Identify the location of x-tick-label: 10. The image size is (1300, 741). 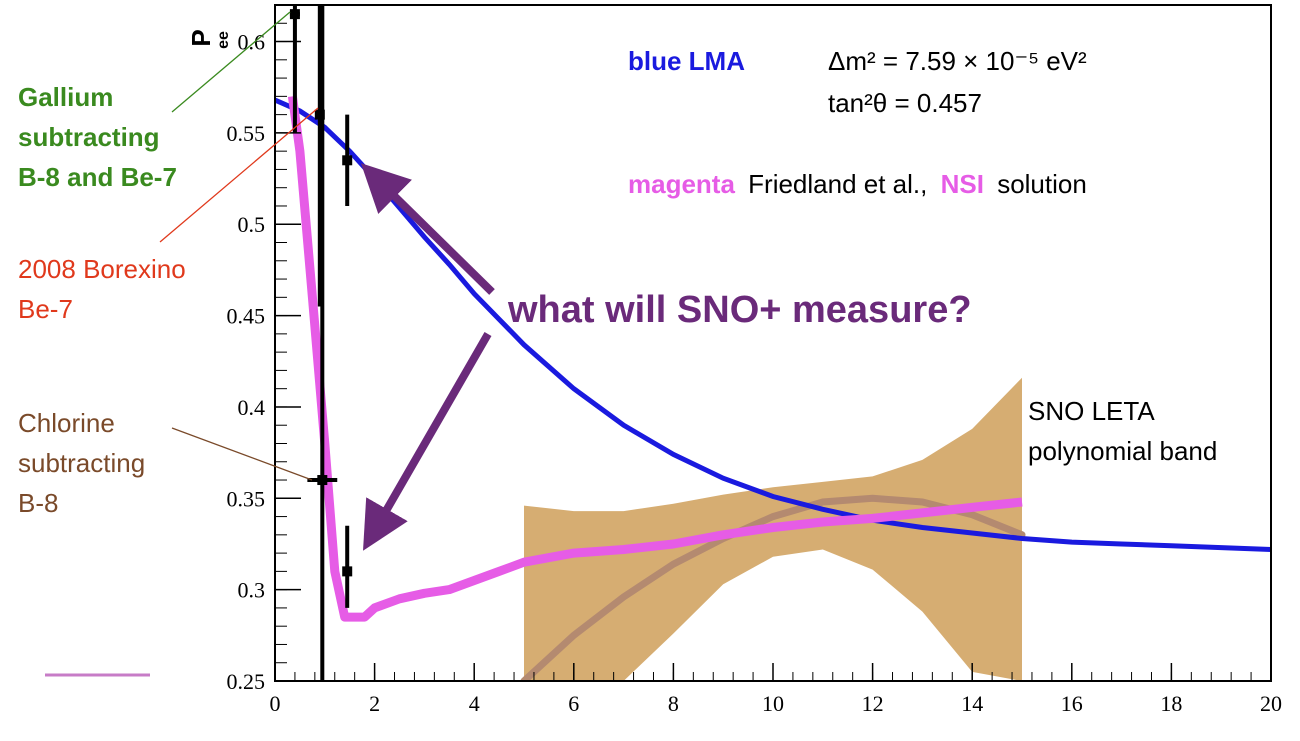
(773, 703).